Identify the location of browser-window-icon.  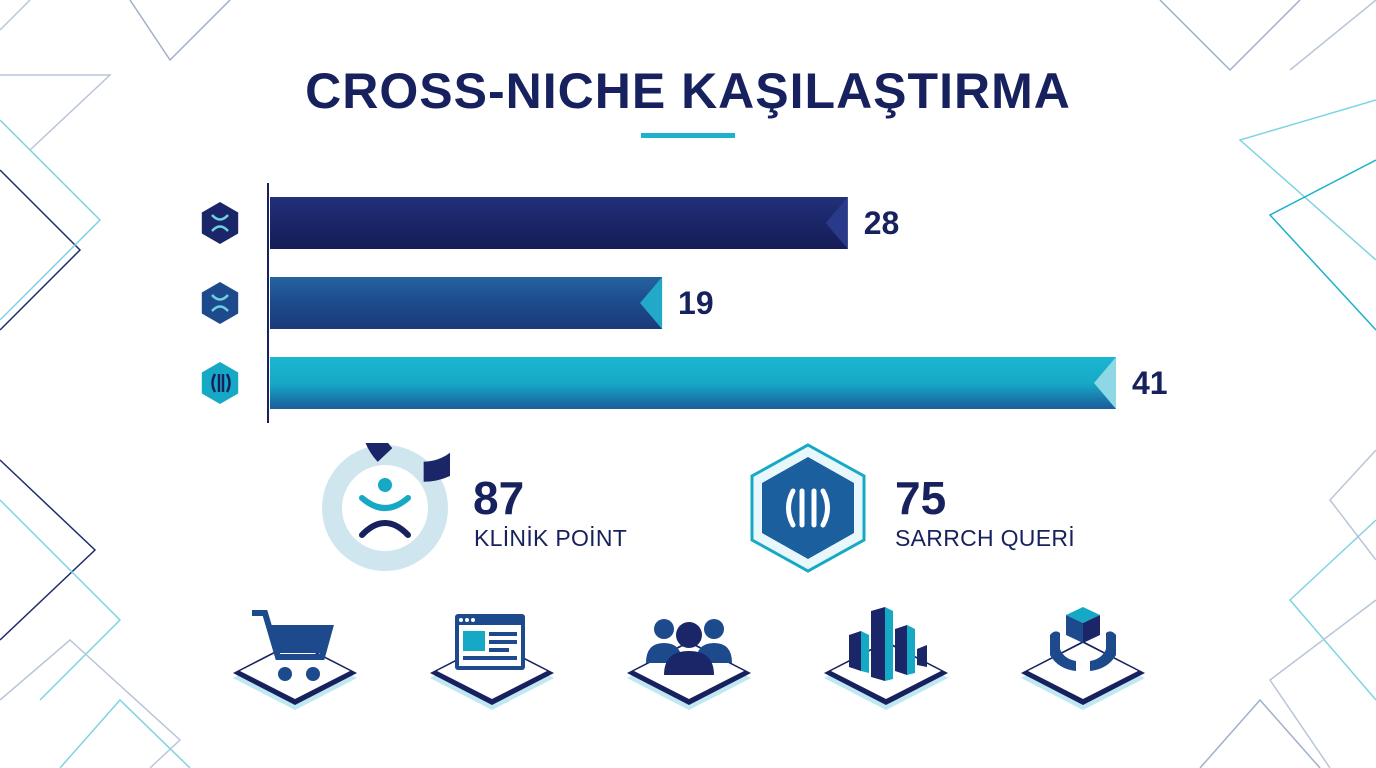
(492, 670).